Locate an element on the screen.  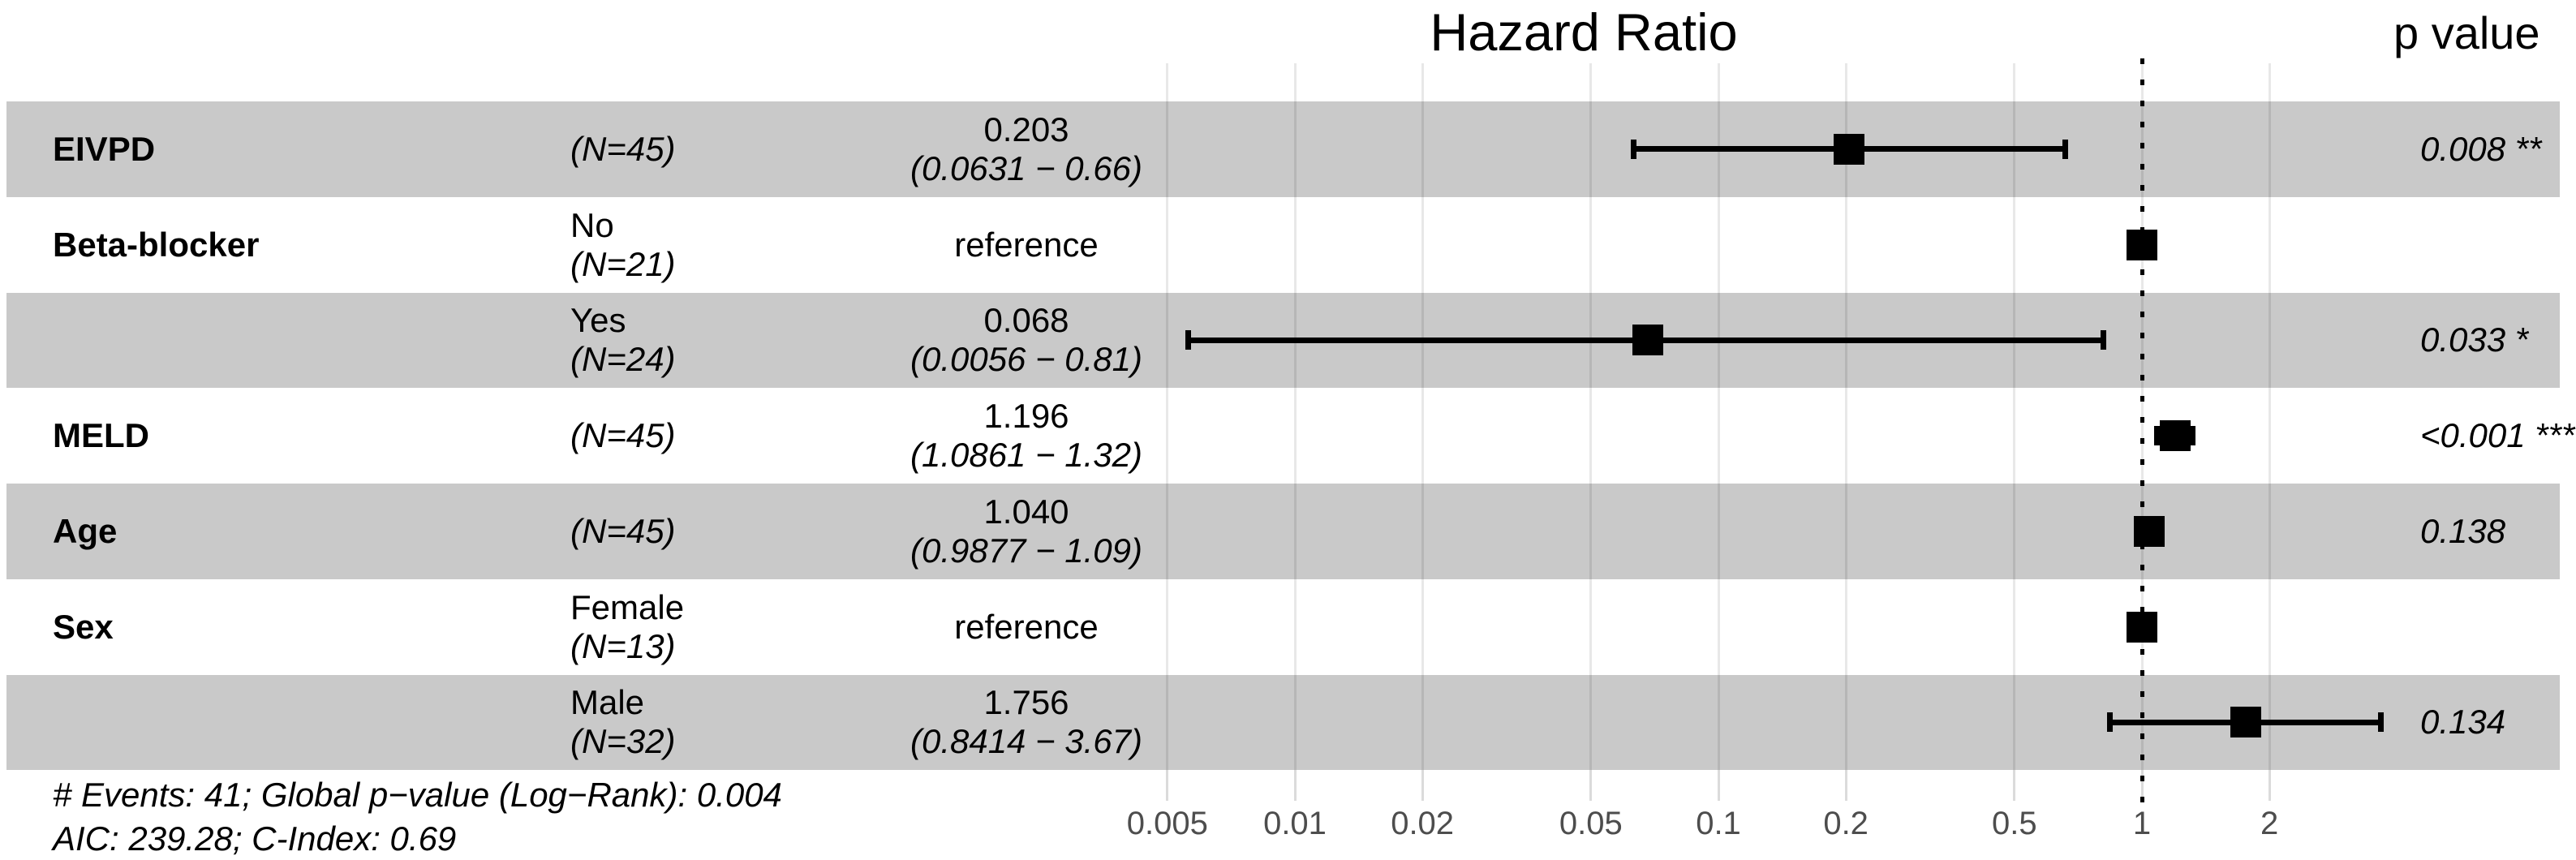
n-label: (N=21) is located at coordinates (623, 263).